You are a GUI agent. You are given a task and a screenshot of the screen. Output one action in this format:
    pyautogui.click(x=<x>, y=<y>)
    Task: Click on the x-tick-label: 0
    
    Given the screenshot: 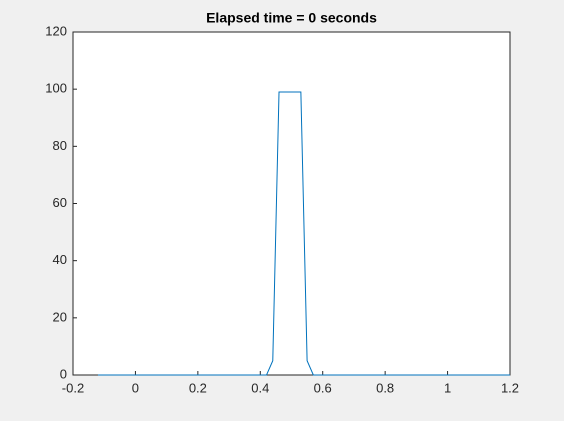 What is the action you would take?
    pyautogui.click(x=135, y=387)
    